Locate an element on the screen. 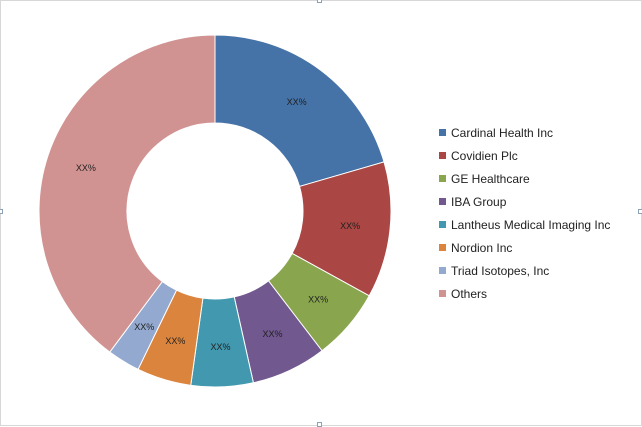  legend-label: GE Healthcare is located at coordinates (490, 178).